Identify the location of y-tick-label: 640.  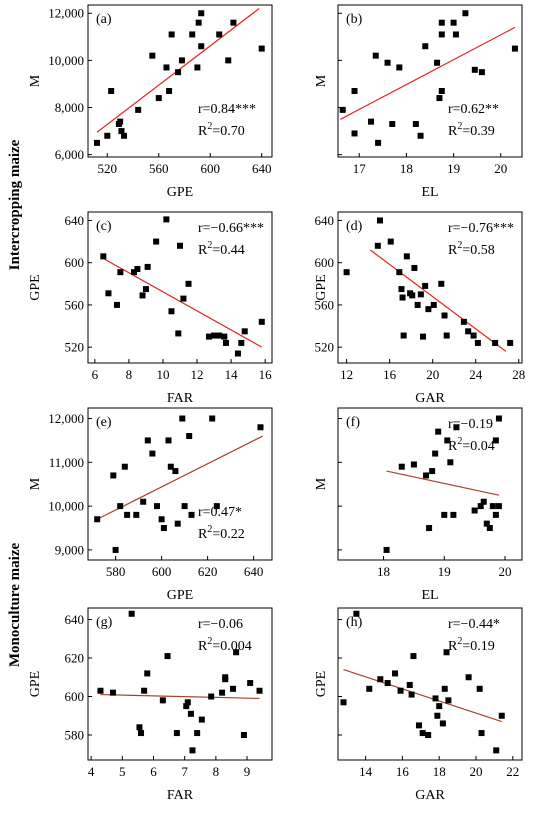
(75, 220).